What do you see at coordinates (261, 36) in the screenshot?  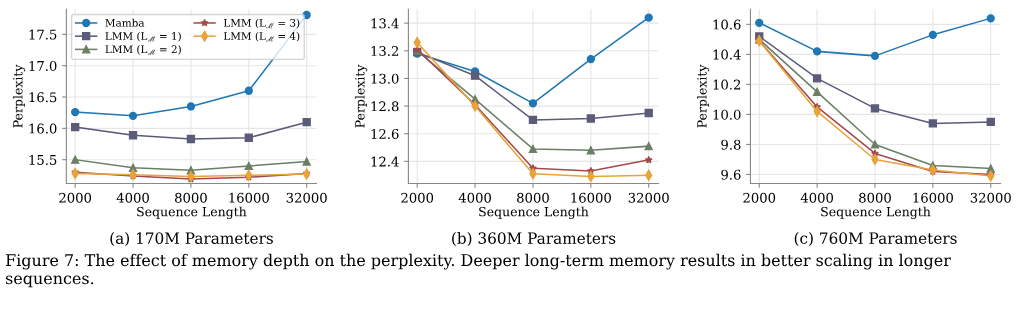 I see `legend-label: LMM (L$_{ℳ}$ = 4)` at bounding box center [261, 36].